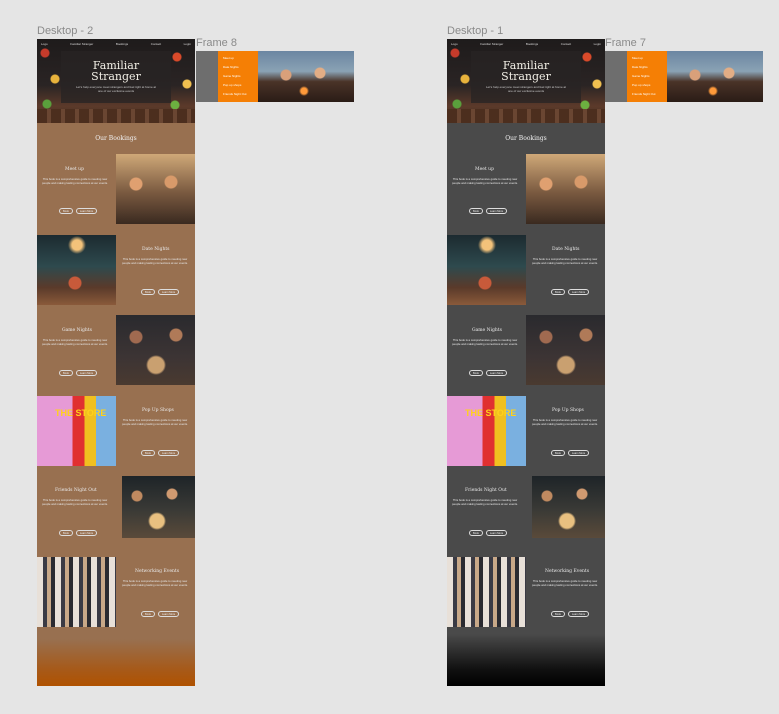  Describe the element at coordinates (565, 189) in the screenshot. I see `photo-meetup` at that location.